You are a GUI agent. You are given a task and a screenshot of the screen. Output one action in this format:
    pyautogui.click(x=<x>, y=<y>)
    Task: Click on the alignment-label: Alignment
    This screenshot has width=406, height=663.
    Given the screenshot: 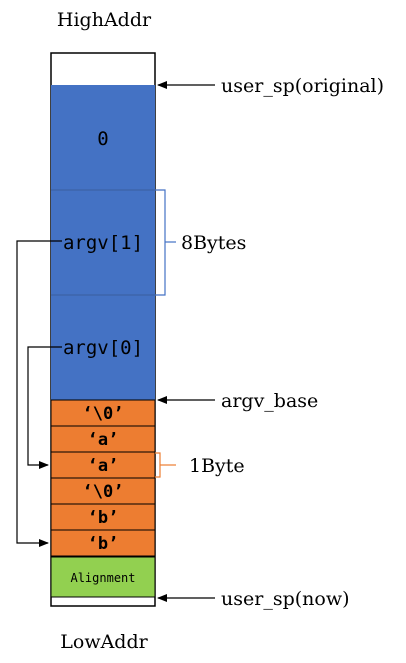 What is the action you would take?
    pyautogui.click(x=102, y=578)
    